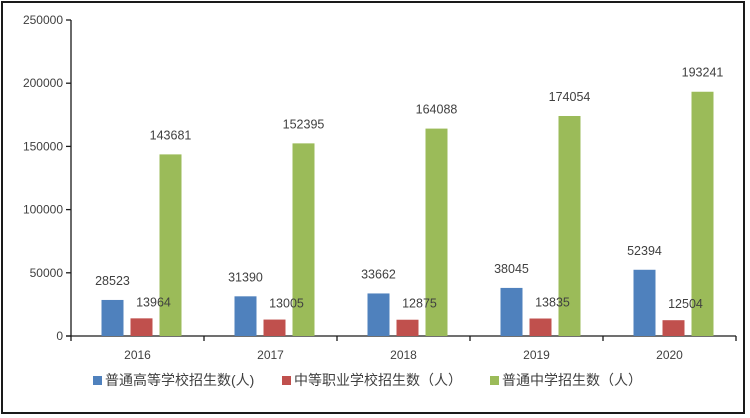  I want to click on x-tick-label: 2019, so click(536, 355).